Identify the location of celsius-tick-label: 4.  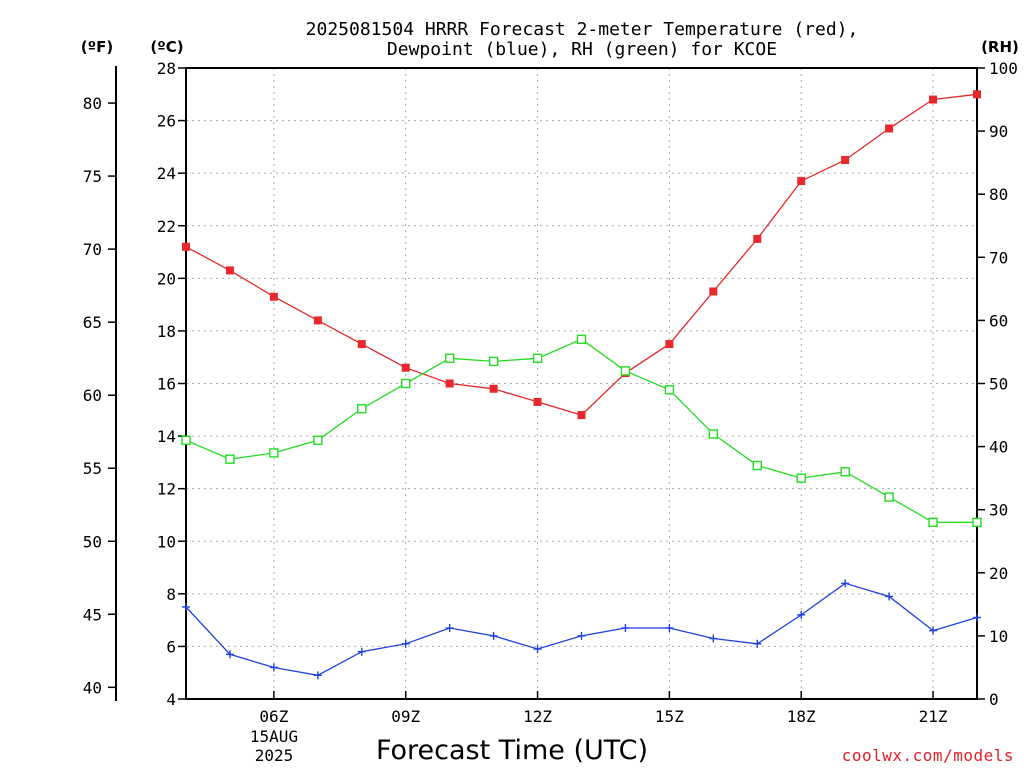
(171, 699).